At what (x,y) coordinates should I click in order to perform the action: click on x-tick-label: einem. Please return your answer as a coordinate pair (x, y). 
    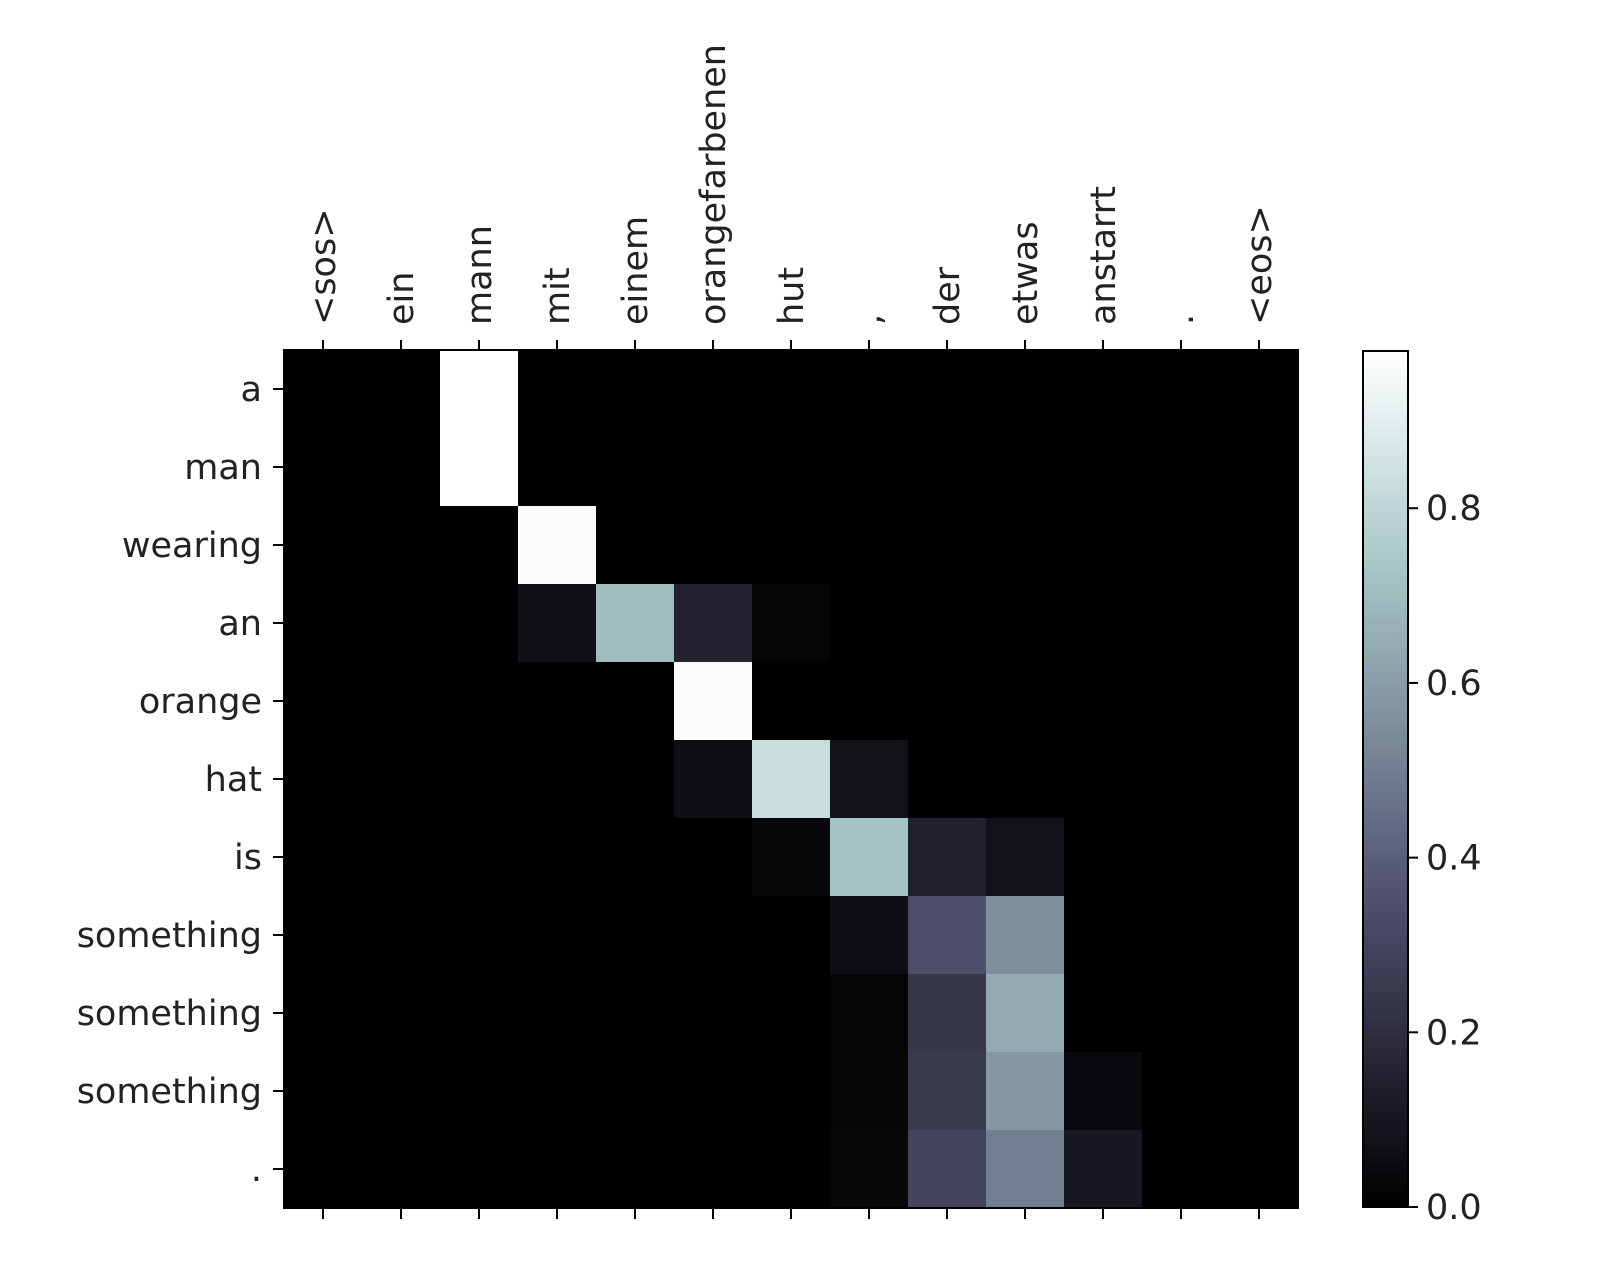
    Looking at the image, I should click on (636, 270).